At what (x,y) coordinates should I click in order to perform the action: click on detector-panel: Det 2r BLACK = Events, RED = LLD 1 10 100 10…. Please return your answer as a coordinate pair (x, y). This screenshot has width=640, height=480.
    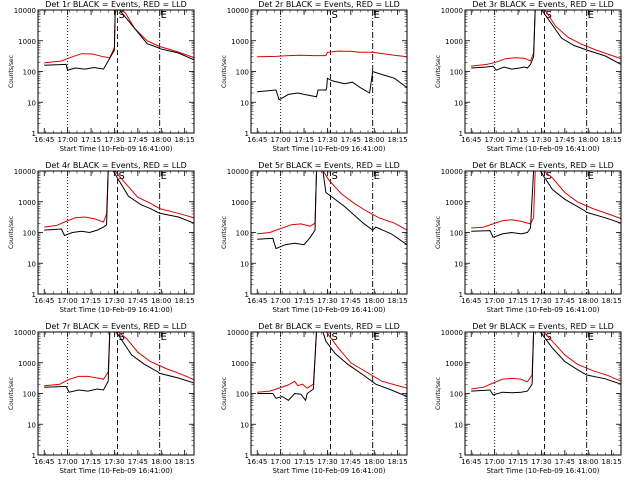
    Looking at the image, I should click on (314, 76).